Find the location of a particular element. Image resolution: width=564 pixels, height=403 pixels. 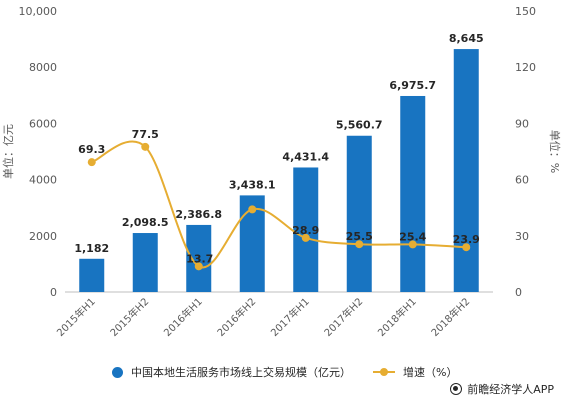

legend-bar-swatch is located at coordinates (117, 372).